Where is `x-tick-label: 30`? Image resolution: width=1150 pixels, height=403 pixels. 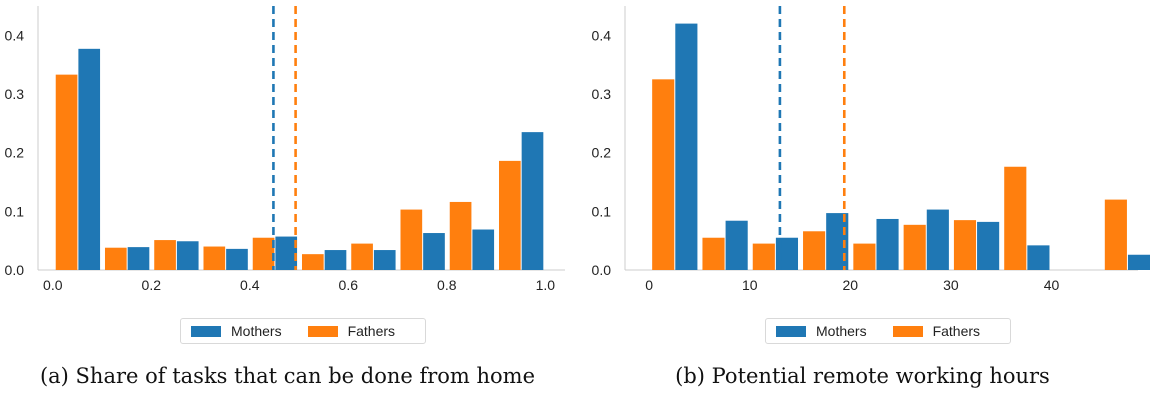
x-tick-label: 30 is located at coordinates (951, 285).